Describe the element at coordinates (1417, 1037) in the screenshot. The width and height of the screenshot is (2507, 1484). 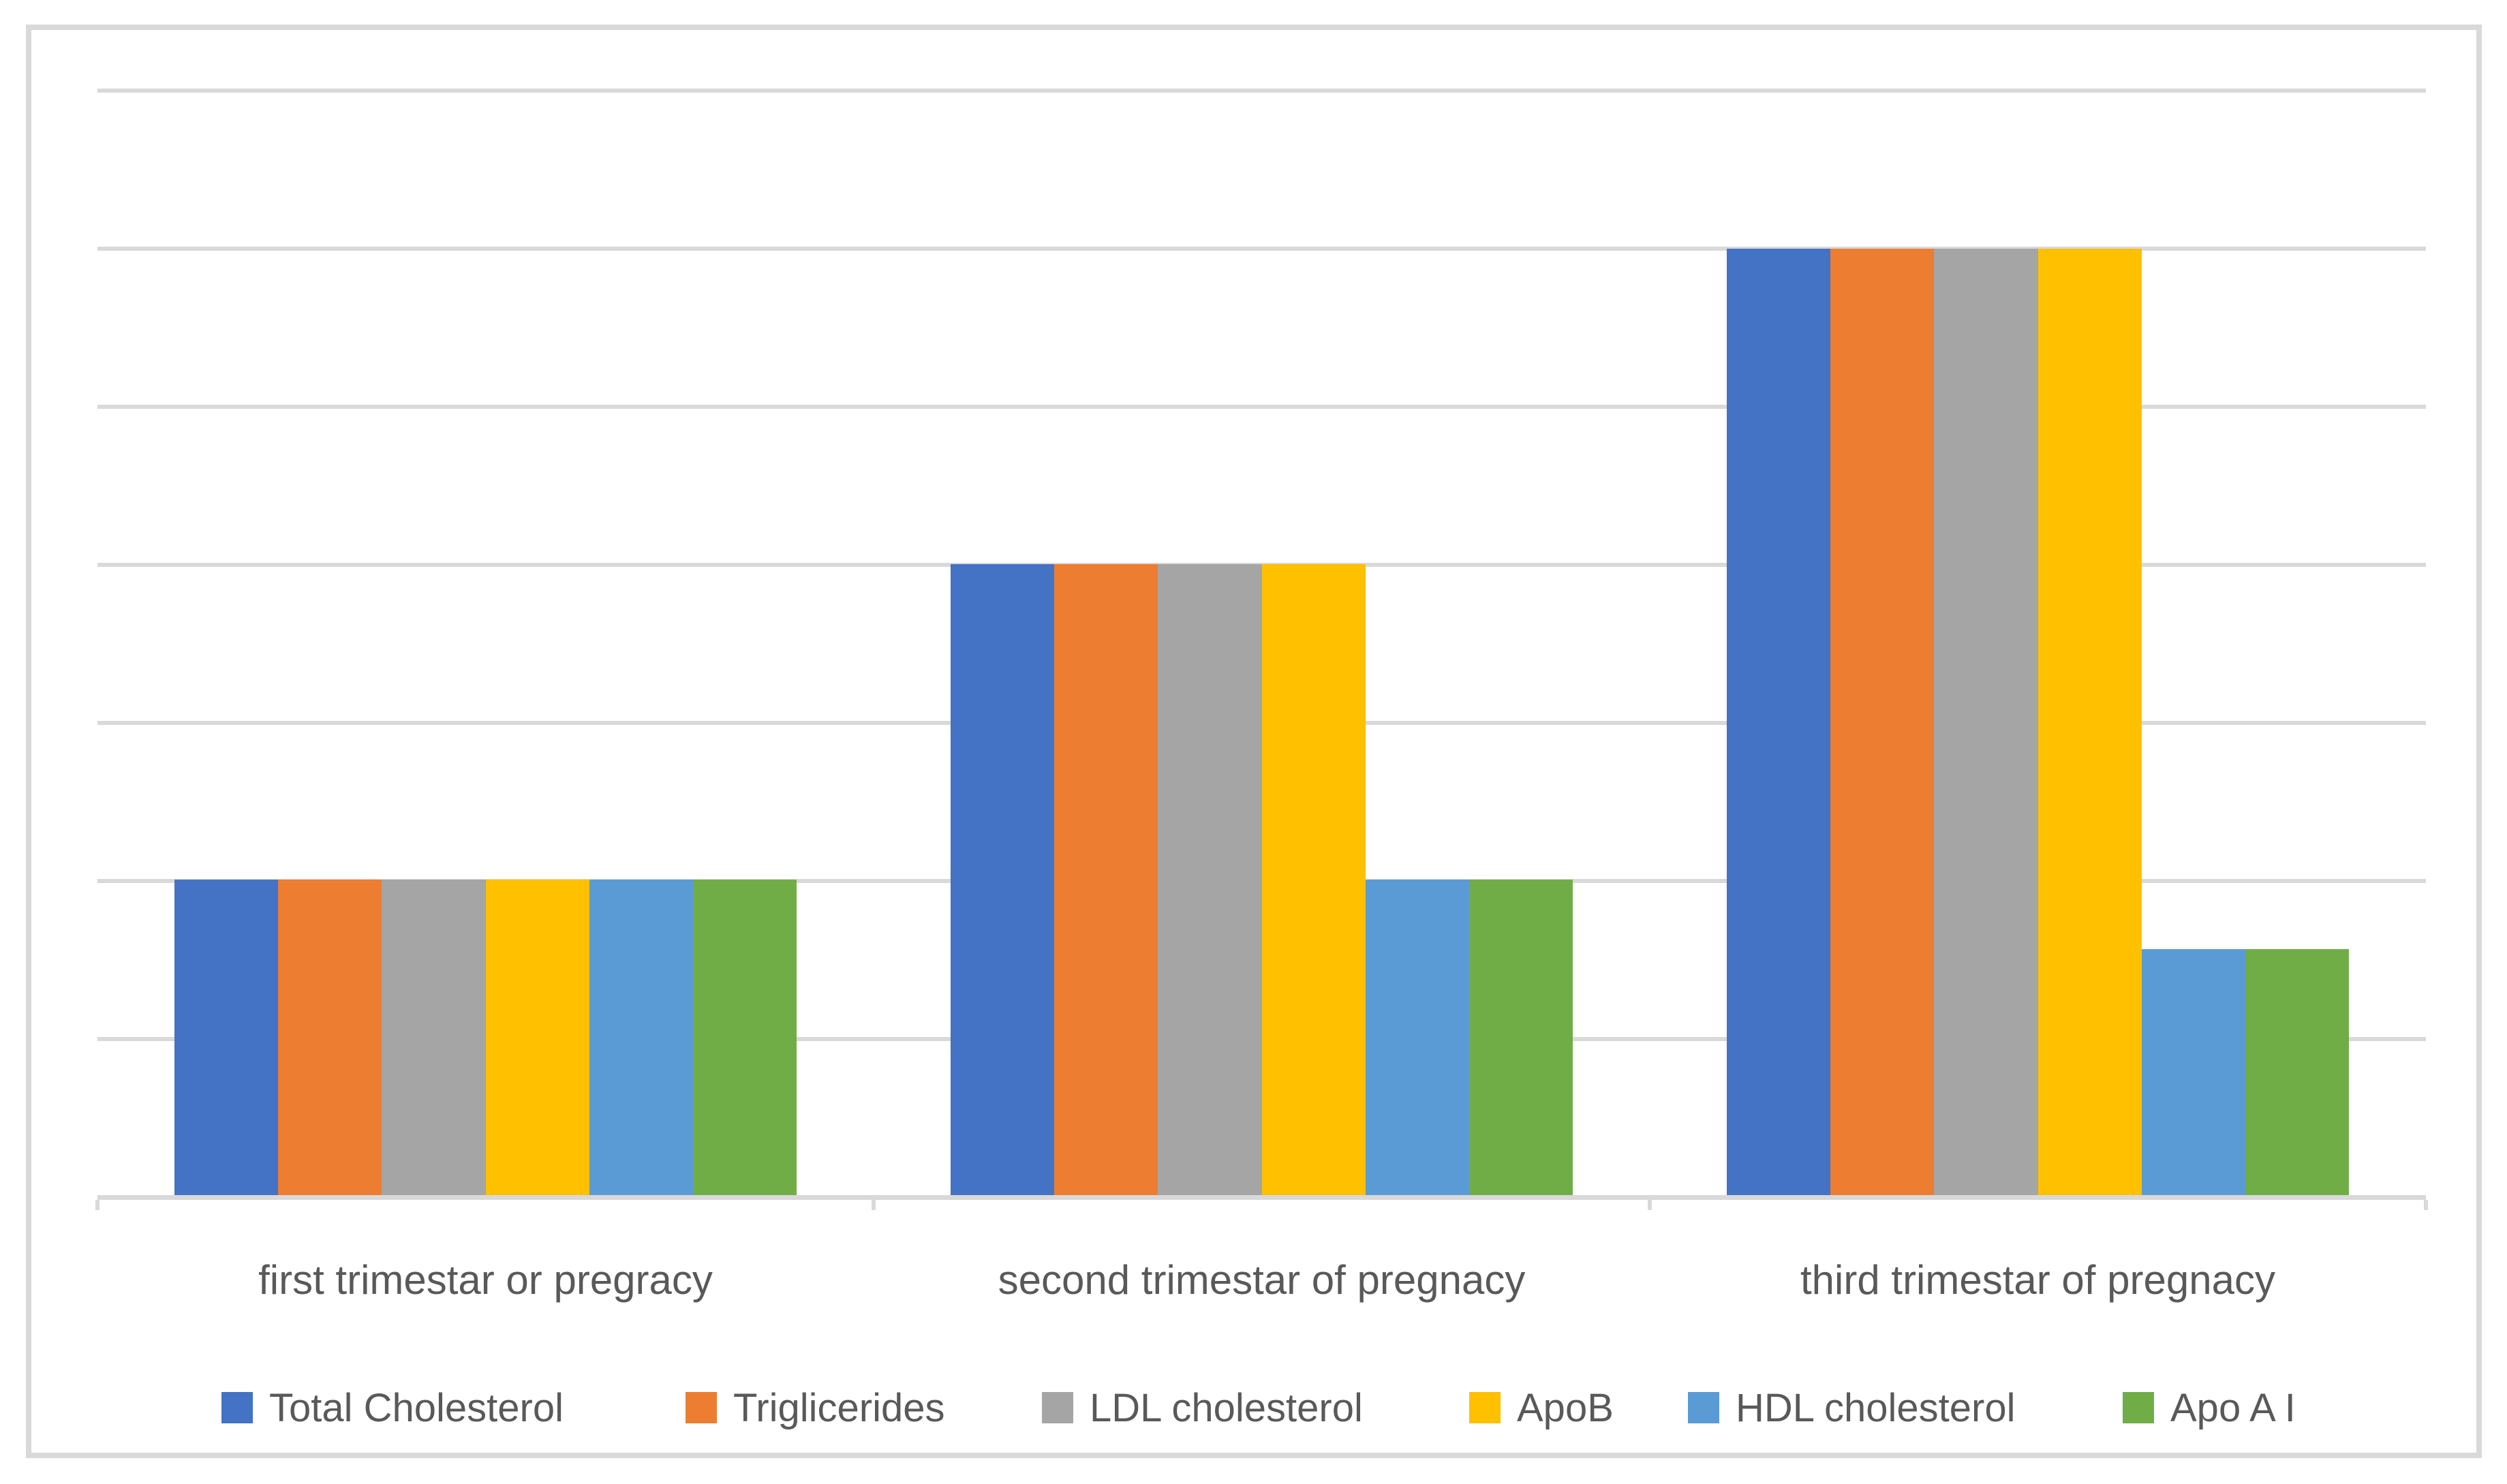
I see `bar-hdl-cholesterol-cat2` at that location.